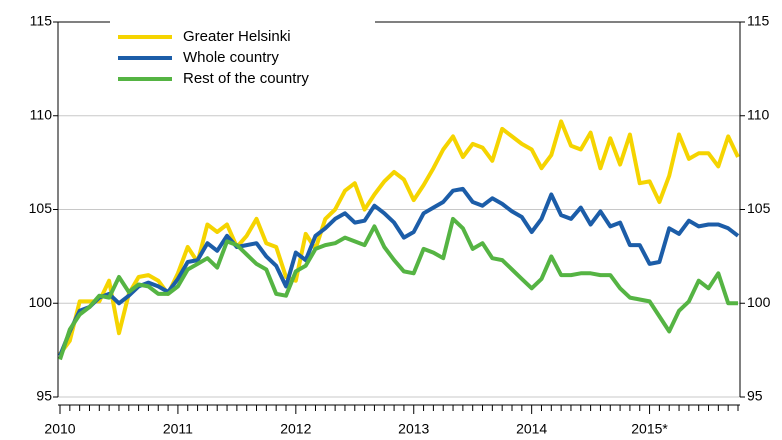 This screenshot has height=440, width=782. Describe the element at coordinates (231, 57) in the screenshot. I see `legend-label: Whole country` at that location.